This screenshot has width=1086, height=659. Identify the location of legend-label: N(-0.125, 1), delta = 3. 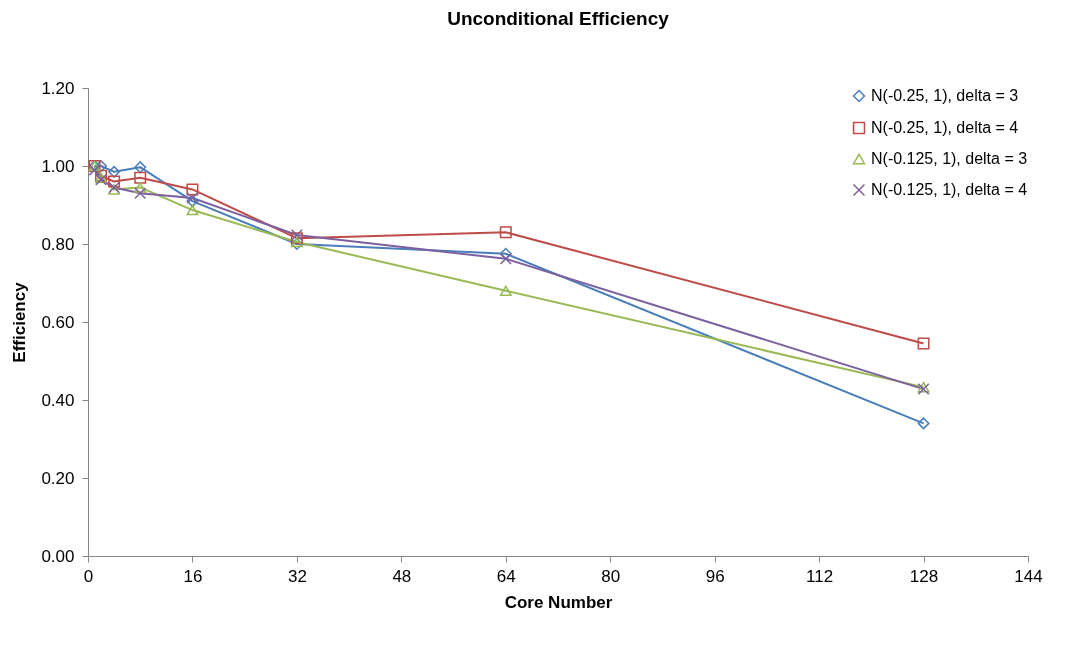
(949, 158).